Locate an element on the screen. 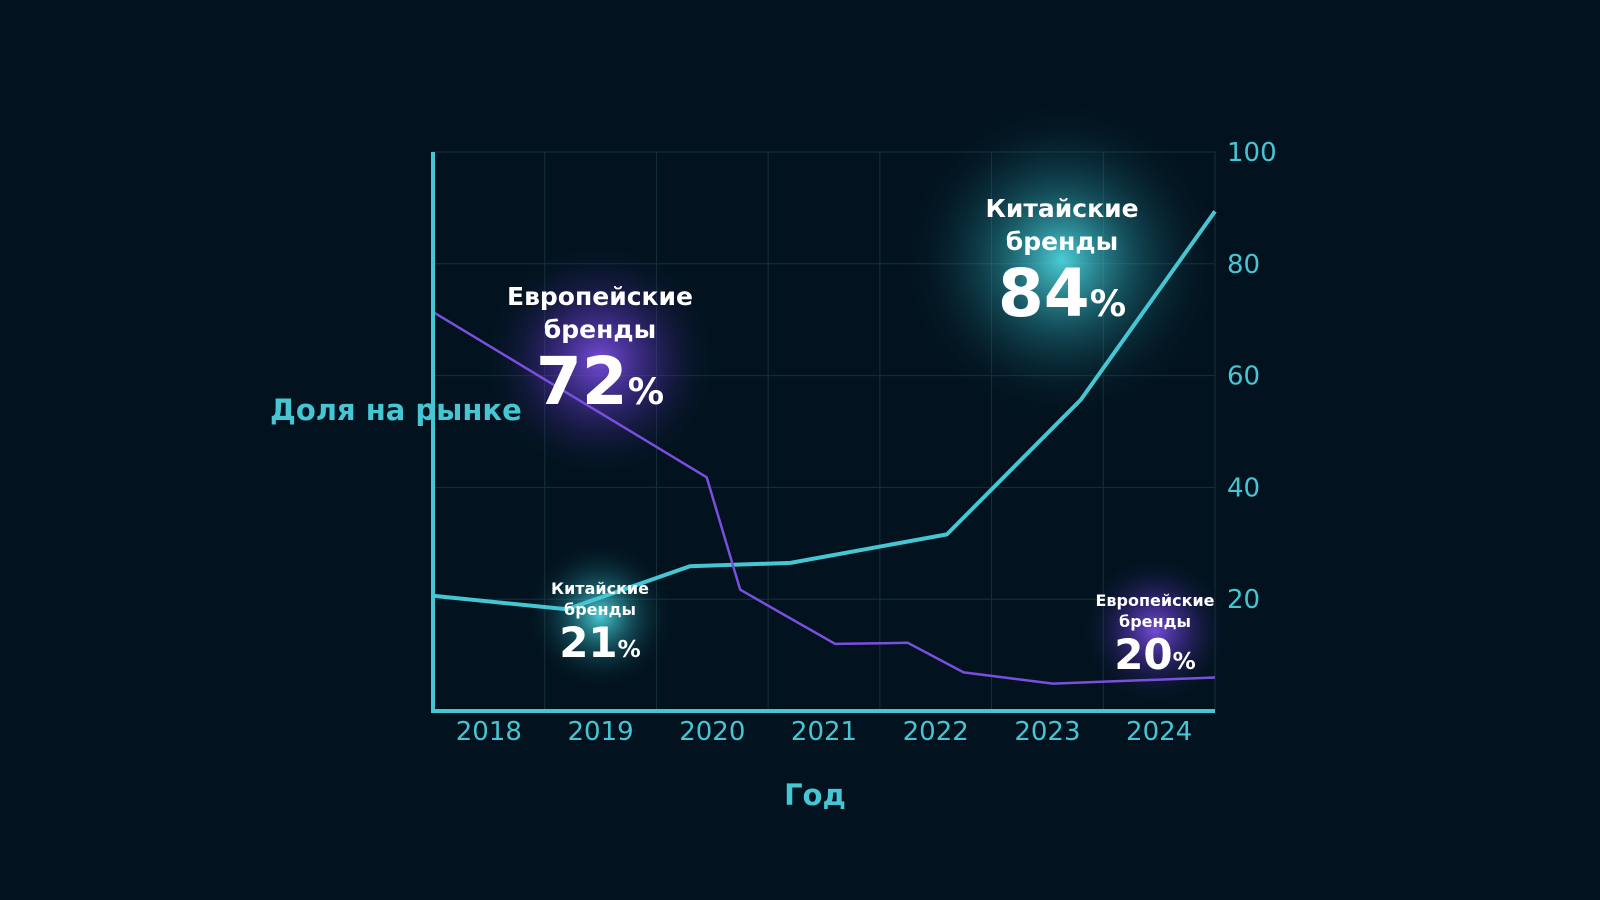  x-tick-label: 2019 is located at coordinates (600, 732).